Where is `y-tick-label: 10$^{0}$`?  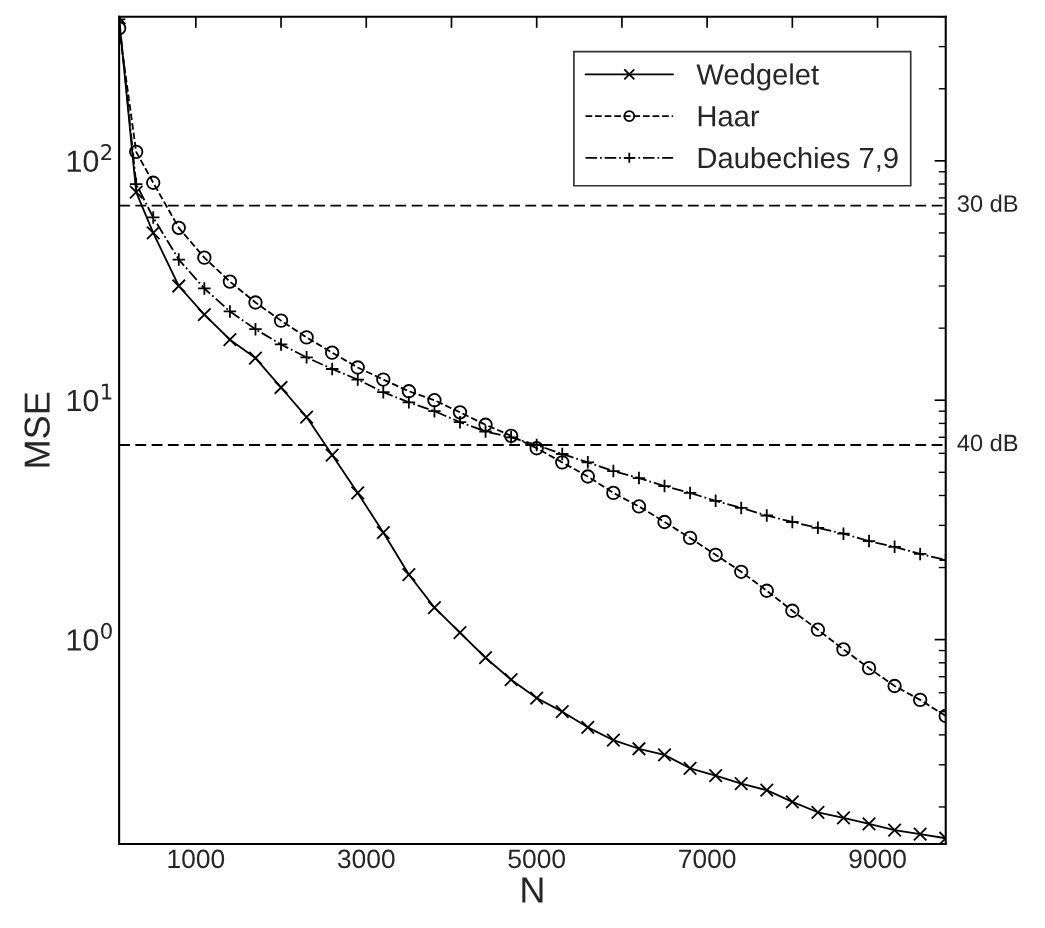 y-tick-label: 10$^{0}$ is located at coordinates (89, 636).